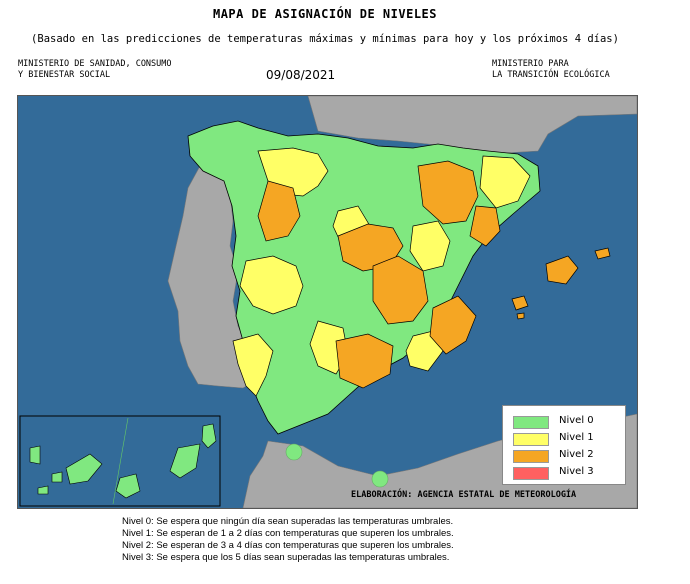 Image resolution: width=690 pixels, height=584 pixels. I want to click on france-land, so click(472, 125).